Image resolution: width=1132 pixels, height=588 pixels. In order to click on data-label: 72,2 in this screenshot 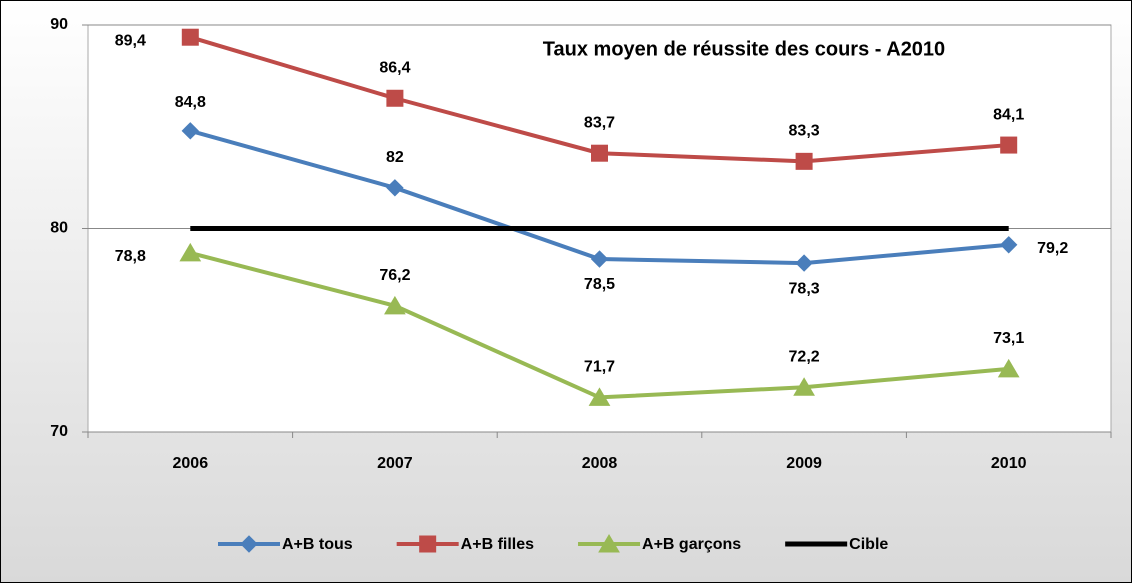, I will do `click(804, 356)`.